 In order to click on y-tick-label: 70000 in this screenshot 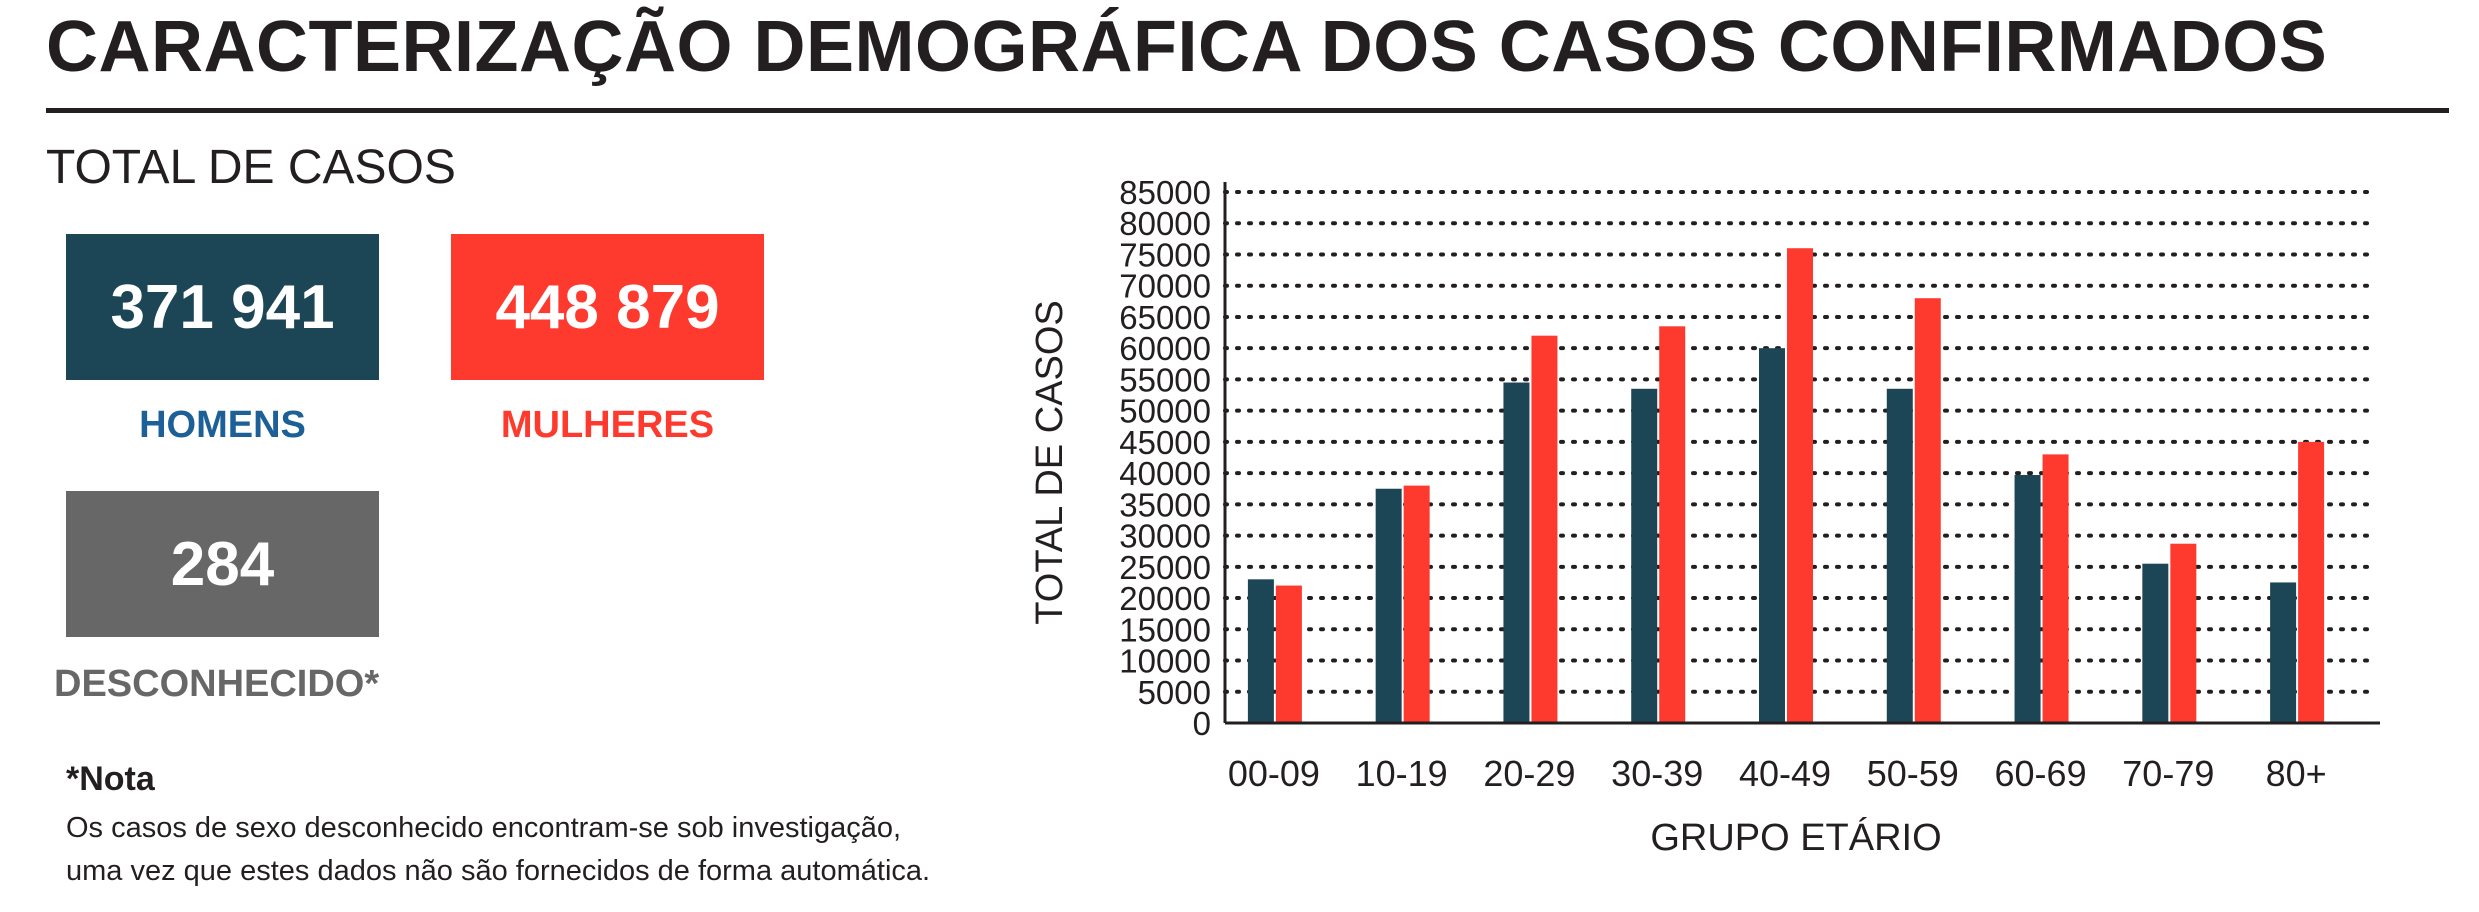, I will do `click(1165, 286)`.